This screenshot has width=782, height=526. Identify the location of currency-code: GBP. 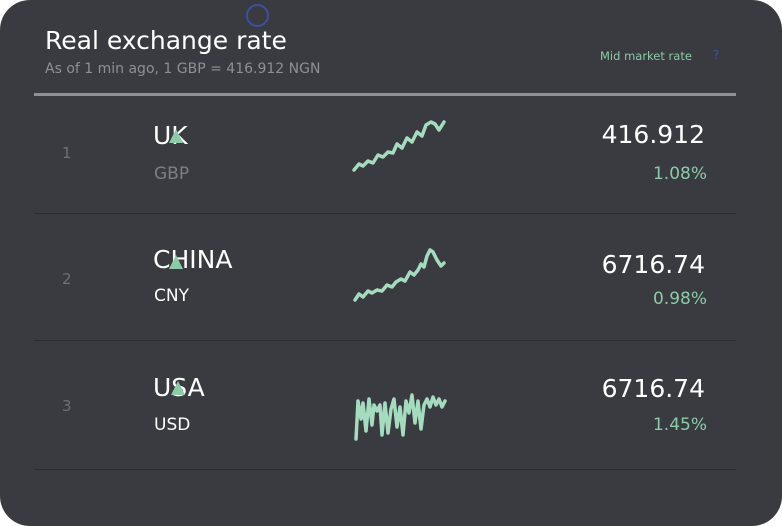
(172, 174).